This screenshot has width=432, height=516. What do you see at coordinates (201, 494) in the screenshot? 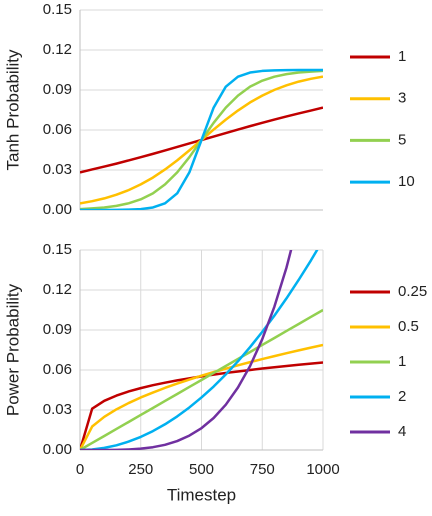
I see `x-axis-label: Timestep` at bounding box center [201, 494].